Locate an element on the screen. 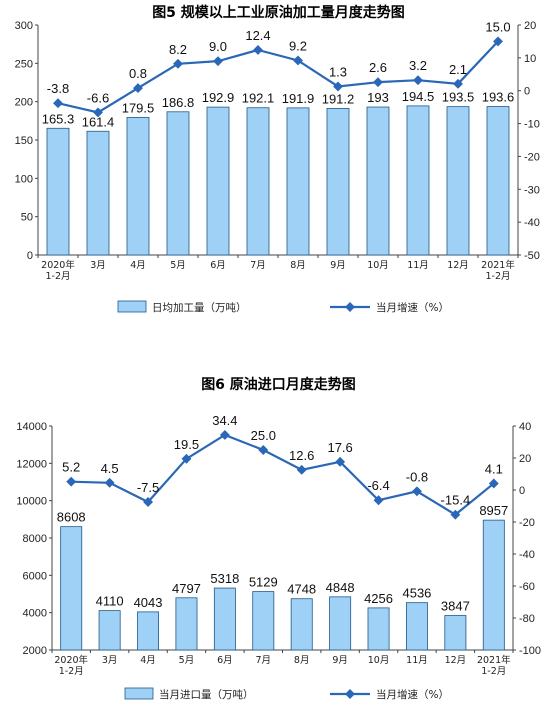 The width and height of the screenshot is (557, 710). bar-data-label: 4748 is located at coordinates (301, 589).